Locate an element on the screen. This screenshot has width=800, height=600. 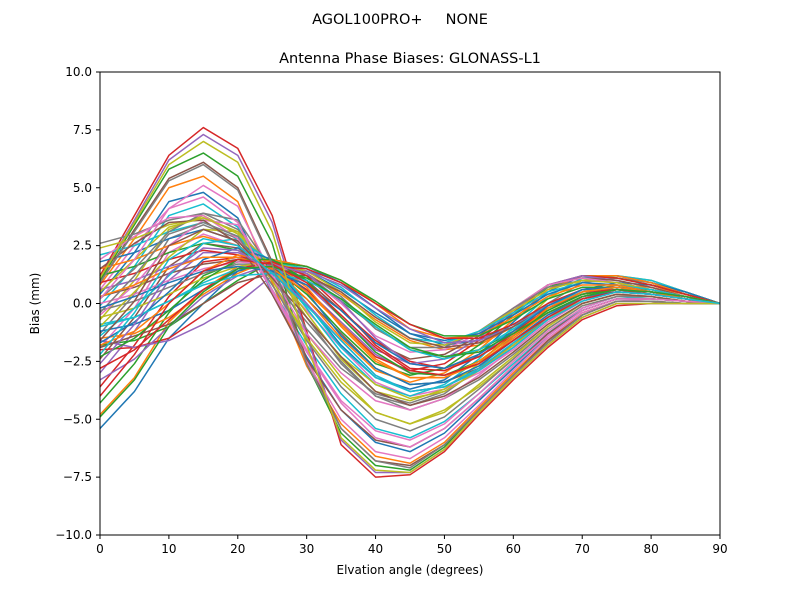
y-tick-label: −10.0 is located at coordinates (73, 535).